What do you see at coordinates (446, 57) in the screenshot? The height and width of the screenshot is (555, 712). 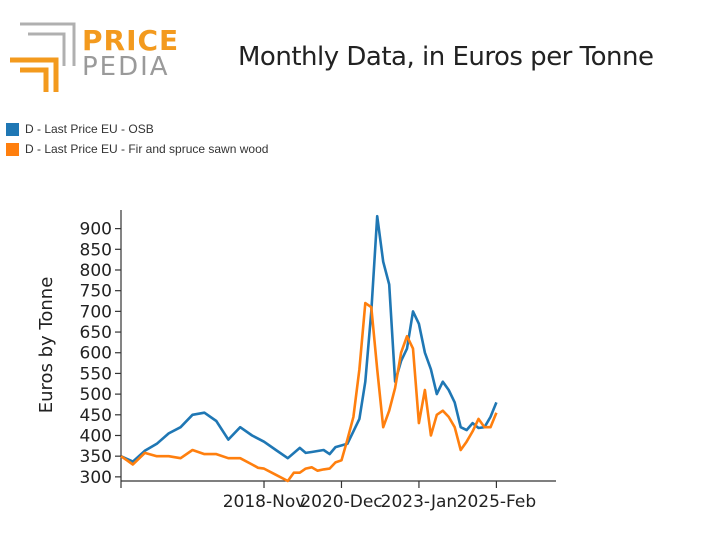 I see `chart-title: Monthly Data, in Euros per Tonne` at bounding box center [446, 57].